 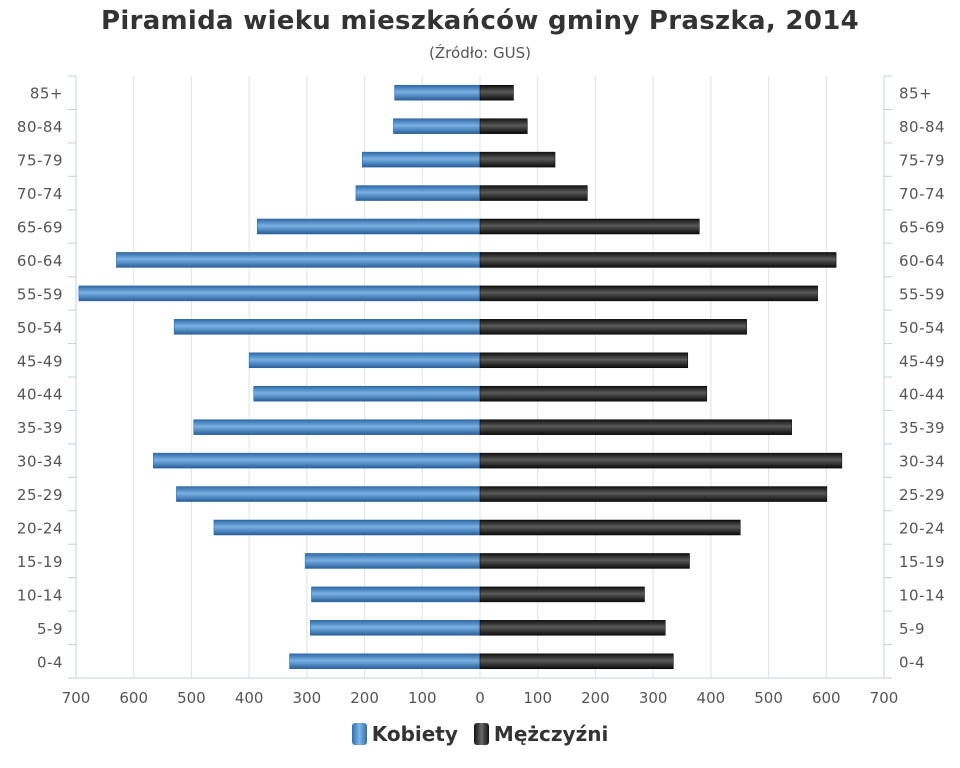 What do you see at coordinates (922, 428) in the screenshot?
I see `right-category-label: 35-39` at bounding box center [922, 428].